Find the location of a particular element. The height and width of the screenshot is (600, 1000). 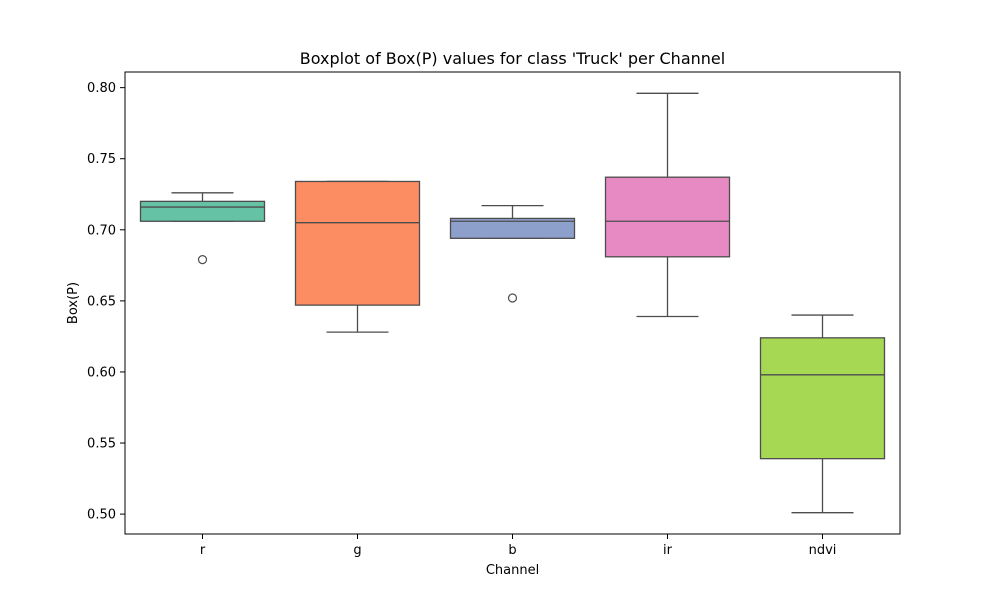

y-tick-label: 0.80 is located at coordinates (101, 88).